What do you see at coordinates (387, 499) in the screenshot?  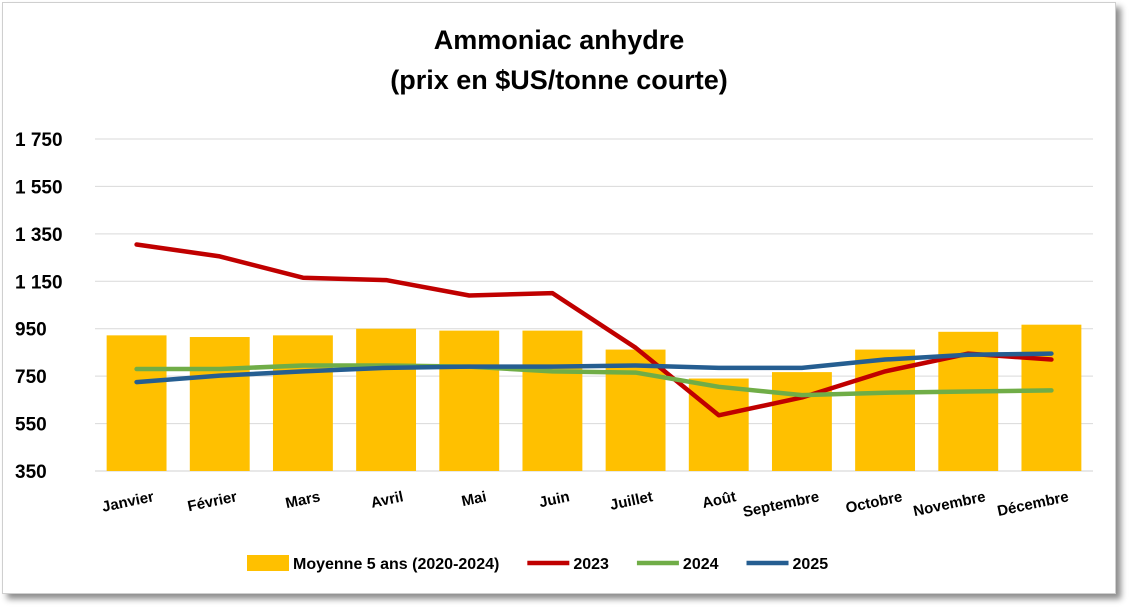 I see `x-tick-label: Avril` at bounding box center [387, 499].